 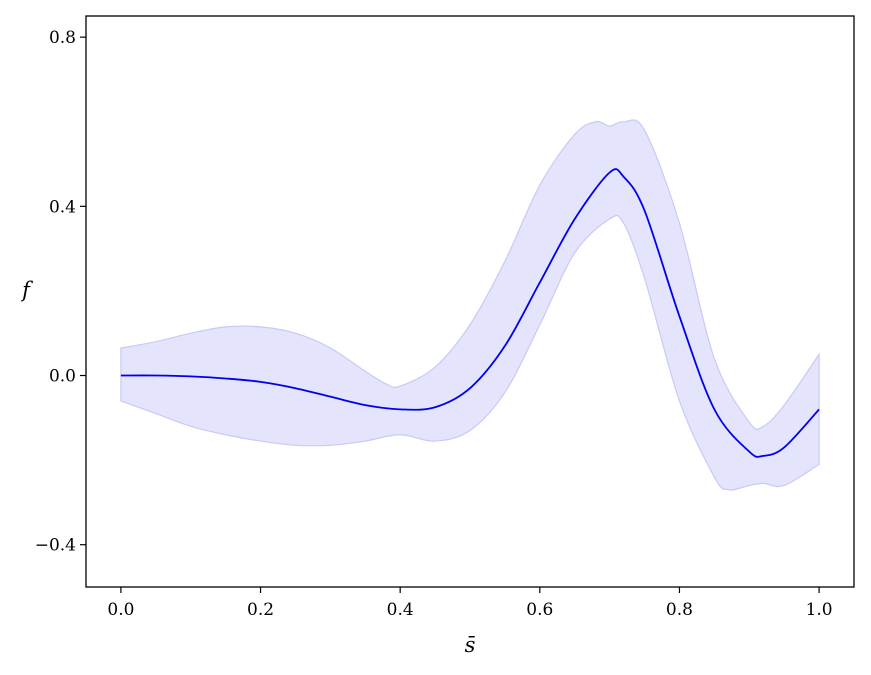 What do you see at coordinates (62, 38) in the screenshot?
I see `y-tick-label: 0.8` at bounding box center [62, 38].